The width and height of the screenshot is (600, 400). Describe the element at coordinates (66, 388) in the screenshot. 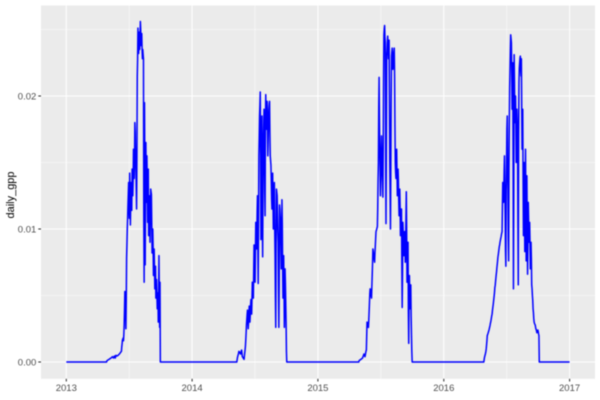

I see `svg-text: 2013` at that location.